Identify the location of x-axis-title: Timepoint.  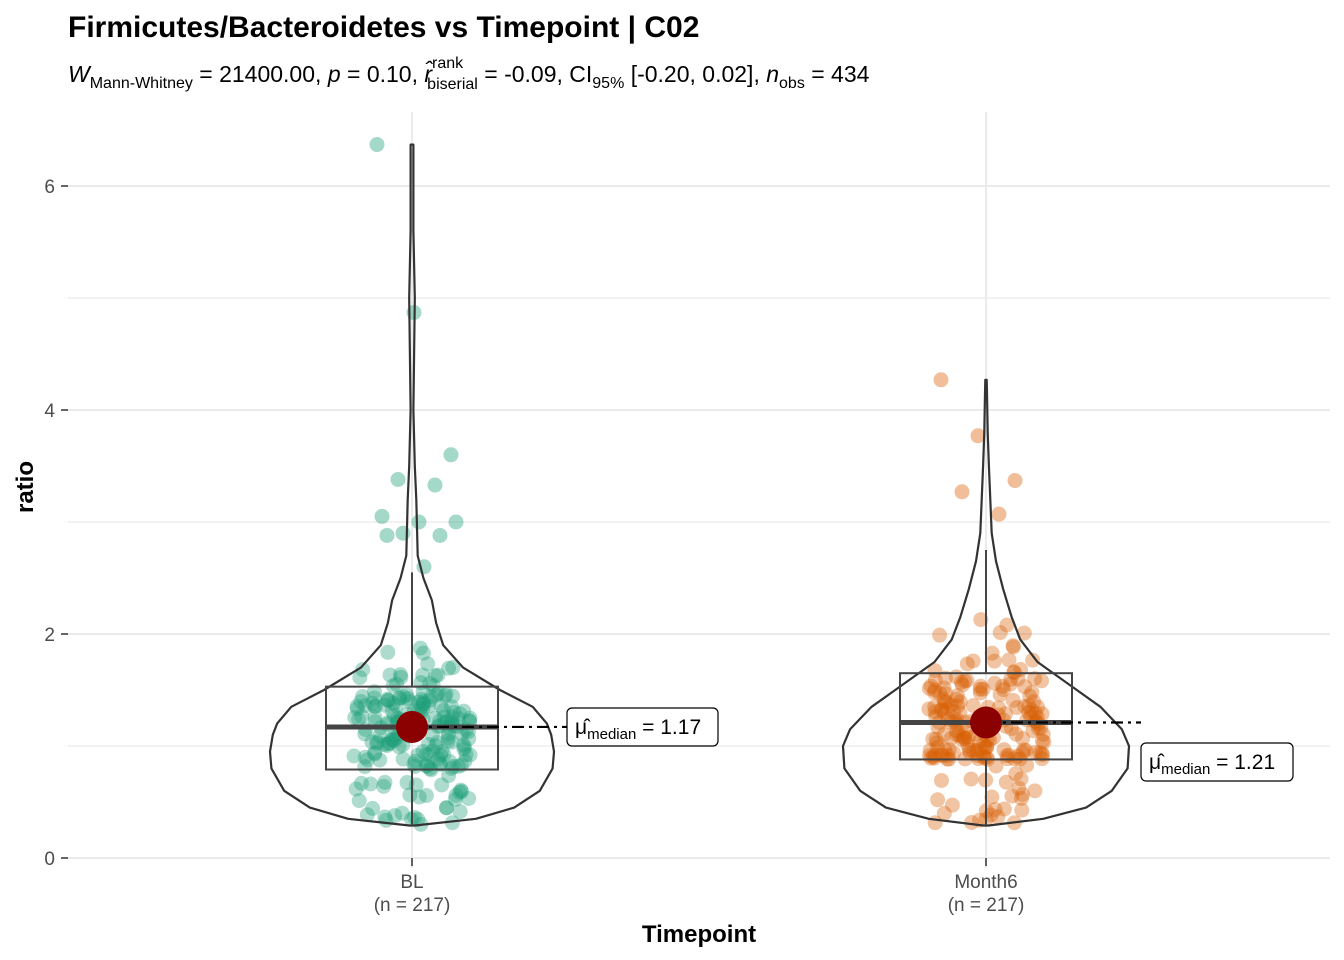
(699, 934).